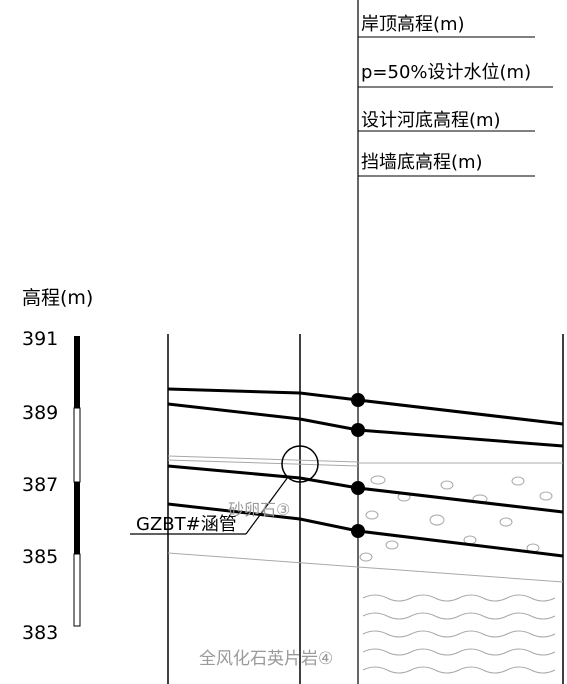 The height and width of the screenshot is (684, 567). I want to click on legend-row-riverbed-elevation: 设计河底高程(m), so click(431, 120).